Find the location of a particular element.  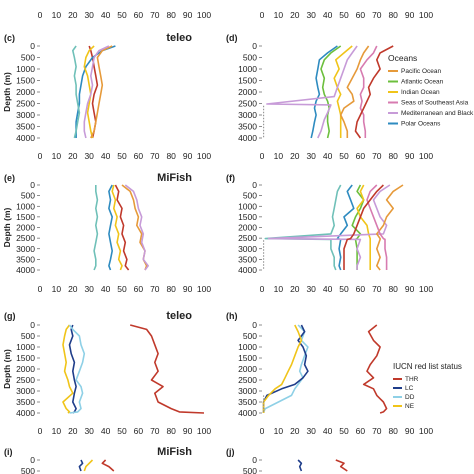

legend-item-label: Polar Oceans is located at coordinates (421, 124).